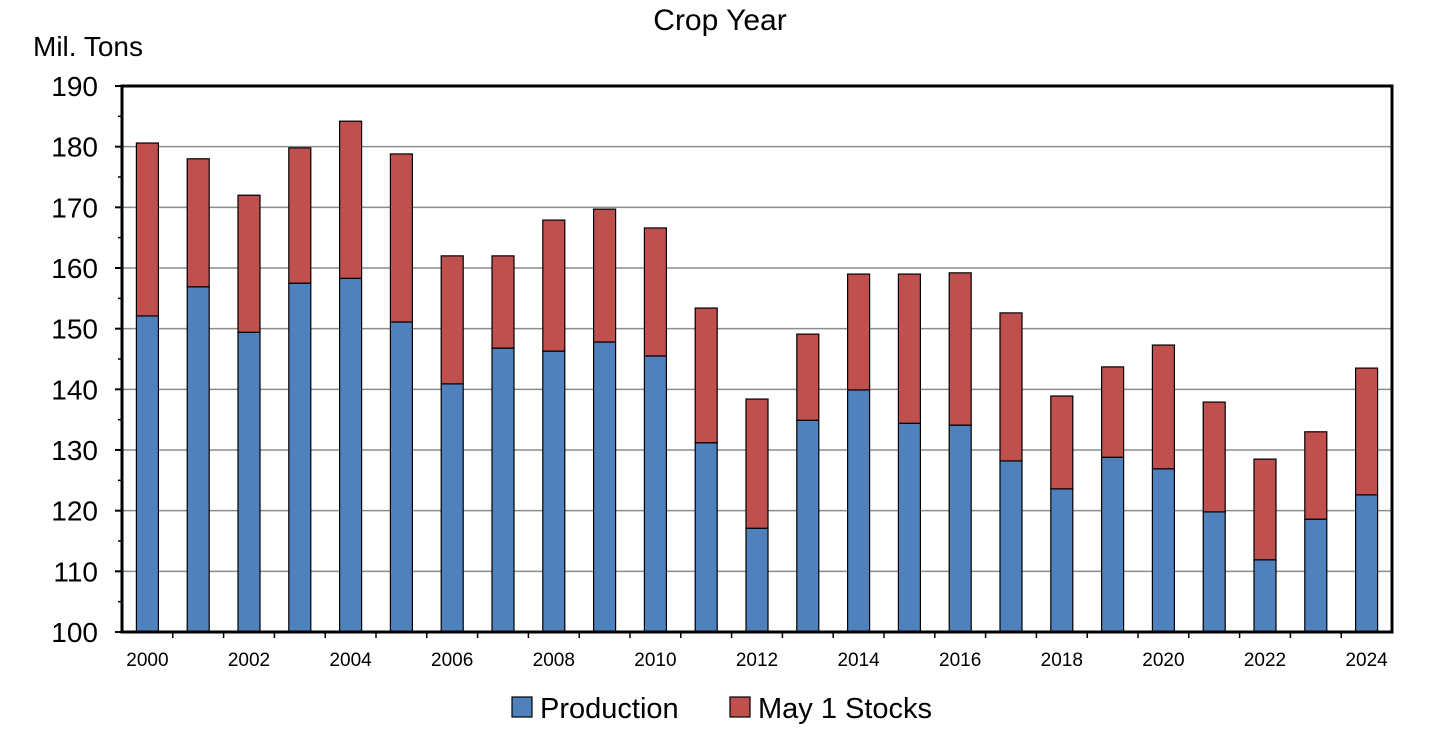  I want to click on bar-may-1-stocks-2017, so click(1011, 387).